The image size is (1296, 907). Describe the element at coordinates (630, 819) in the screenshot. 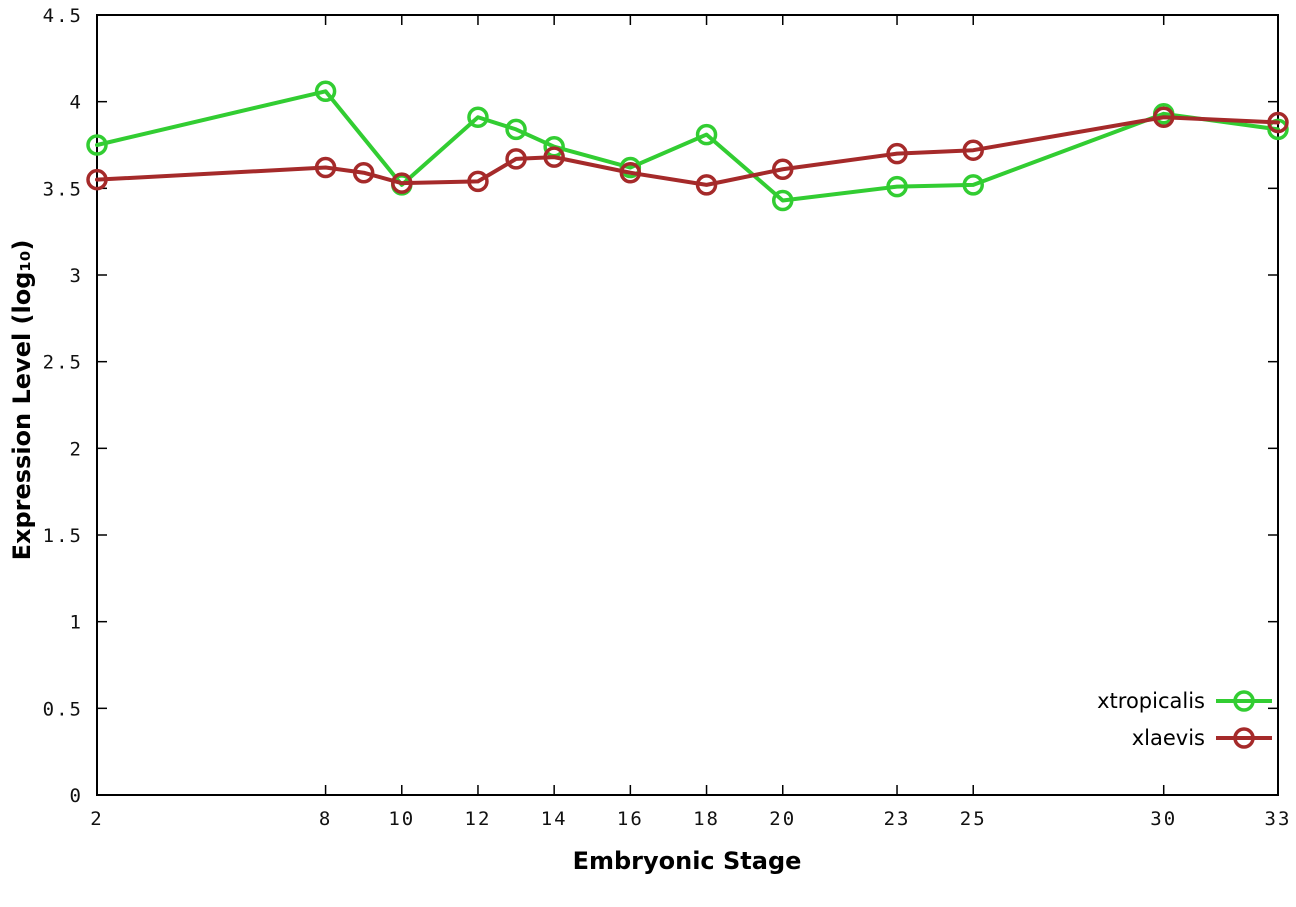

I see `x-tick-label: 16` at that location.